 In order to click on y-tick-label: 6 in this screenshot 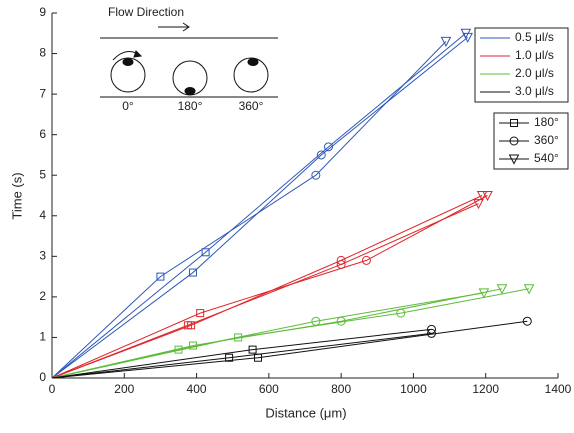, I will do `click(42, 134)`.